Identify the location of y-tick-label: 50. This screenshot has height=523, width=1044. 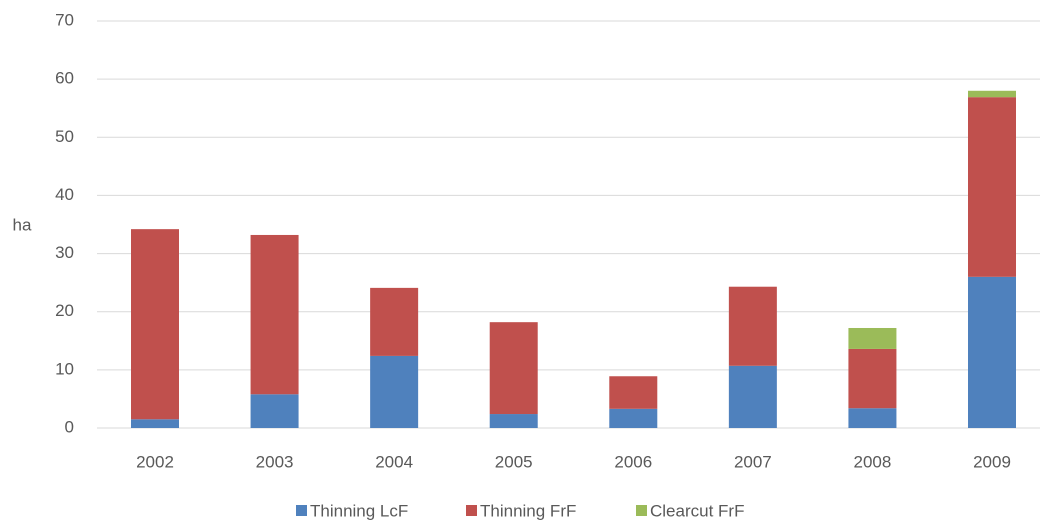
(64, 136).